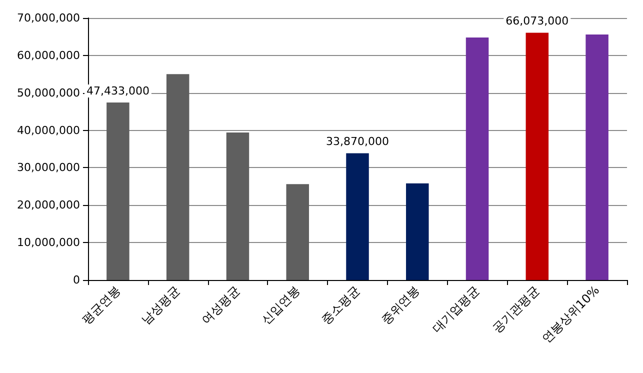  Describe the element at coordinates (48, 18) in the screenshot. I see `y-tick-label: 70,000,000` at that location.